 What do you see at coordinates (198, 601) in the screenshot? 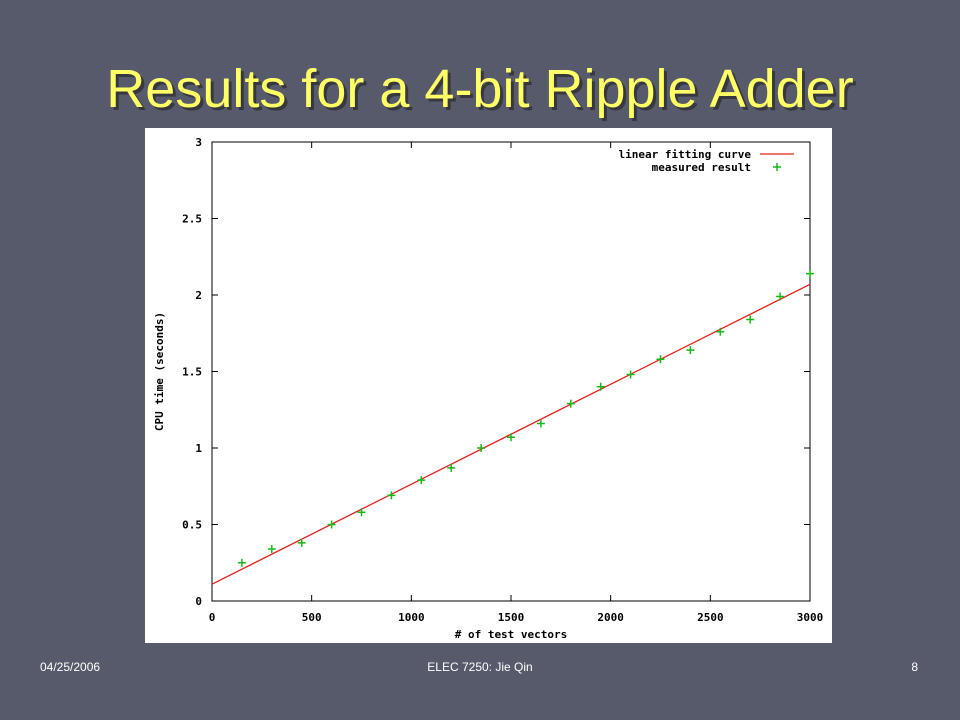
I see `y-tick-label: 0` at bounding box center [198, 601].